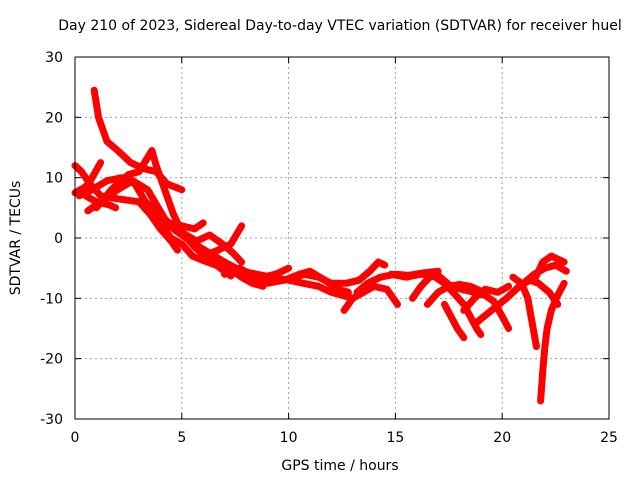 The height and width of the screenshot is (480, 640). Describe the element at coordinates (339, 466) in the screenshot. I see `x-axis-label: GPS time / hours` at that location.